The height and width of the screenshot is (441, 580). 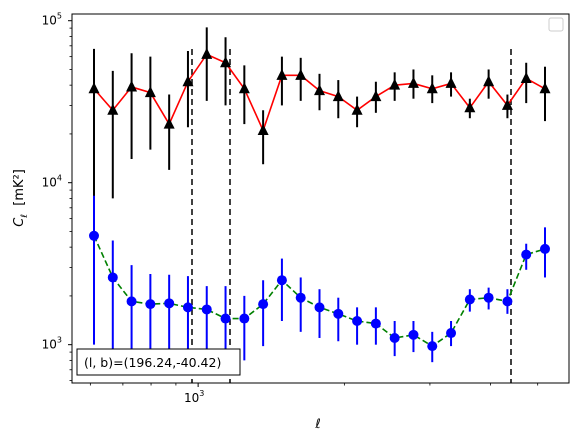 What do you see at coordinates (52, 182) in the screenshot?
I see `y-tick-label: 10⁴` at bounding box center [52, 182].